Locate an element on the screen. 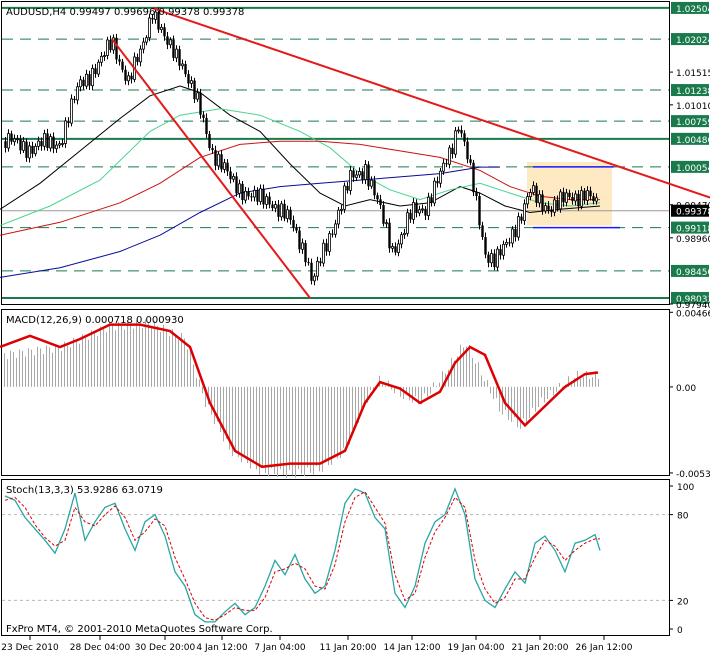 The image size is (710, 653). time-tick: 14 Jan 12:00 is located at coordinates (412, 644).